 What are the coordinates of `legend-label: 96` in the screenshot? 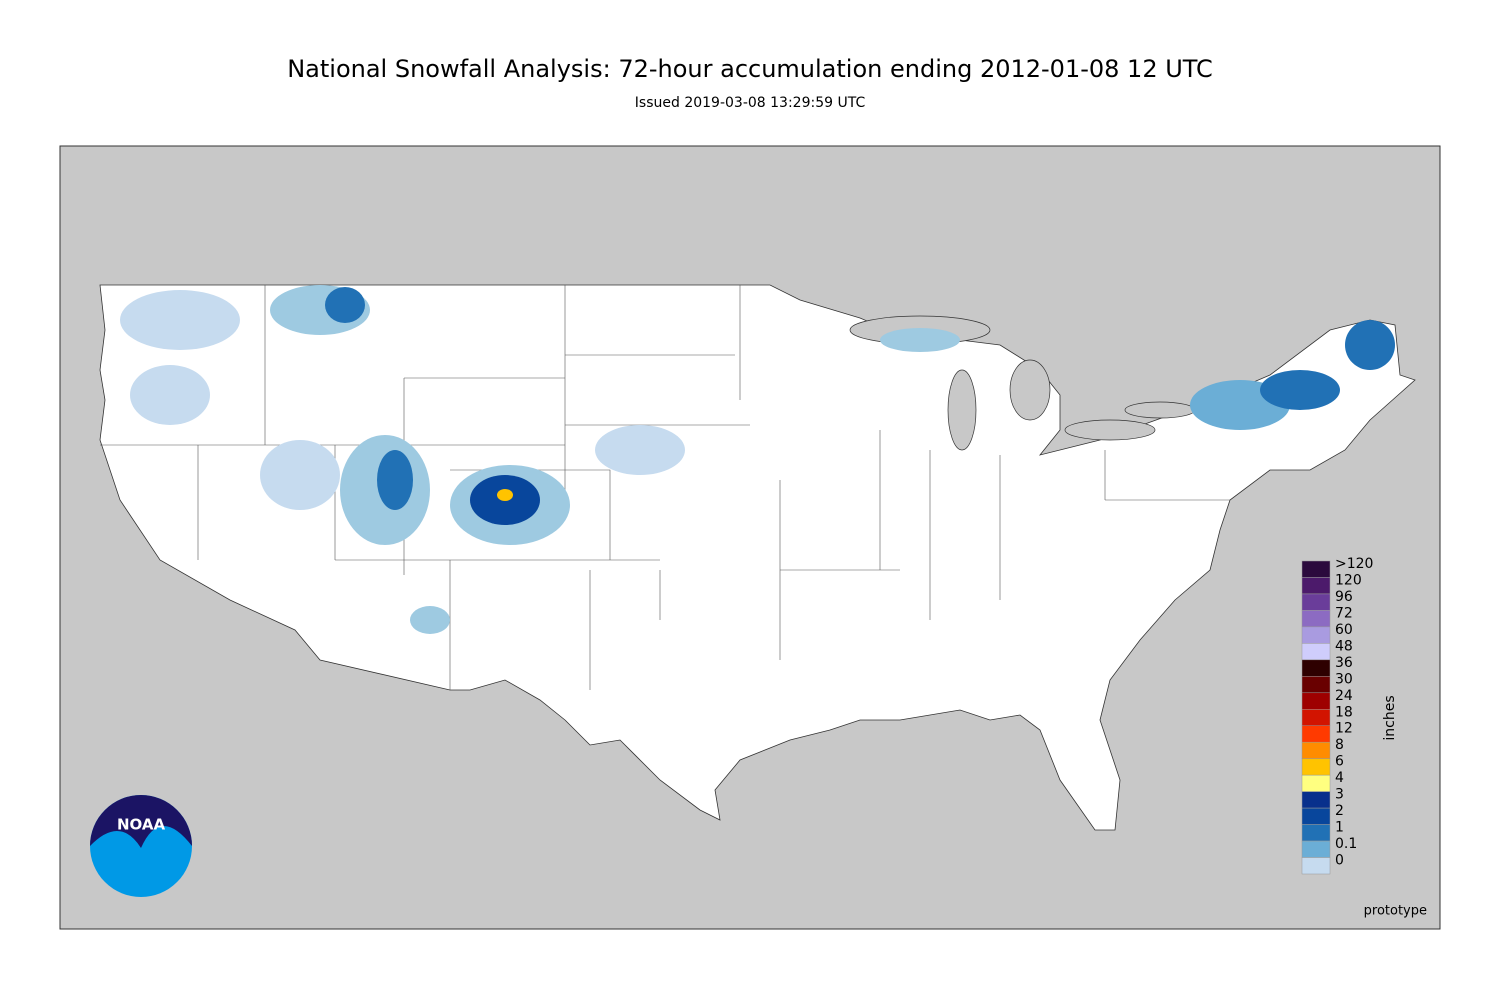 It's located at (1344, 597).